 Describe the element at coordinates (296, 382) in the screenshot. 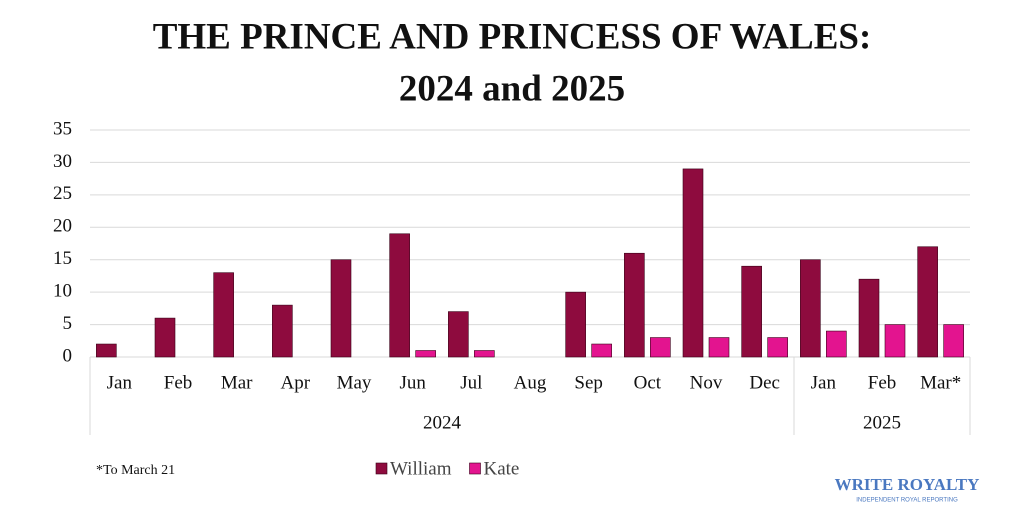

I see `x-tick-label: Apr` at that location.